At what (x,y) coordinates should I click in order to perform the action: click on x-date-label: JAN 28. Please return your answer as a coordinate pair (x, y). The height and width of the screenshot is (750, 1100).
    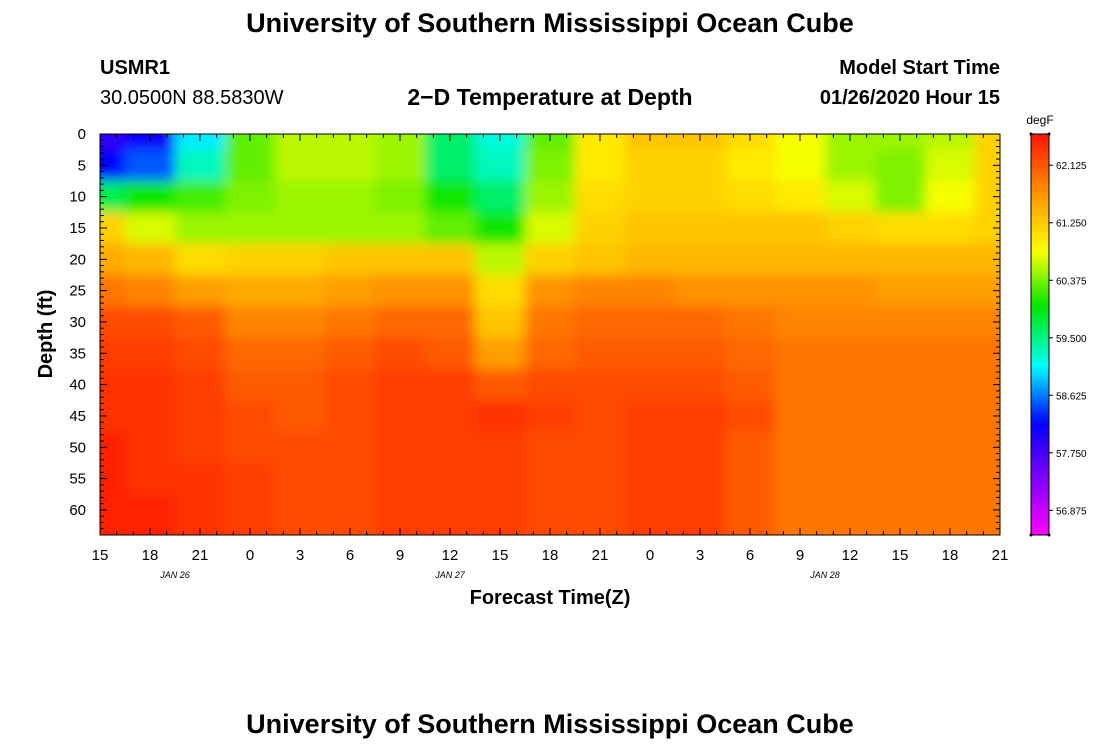
    Looking at the image, I should click on (824, 575).